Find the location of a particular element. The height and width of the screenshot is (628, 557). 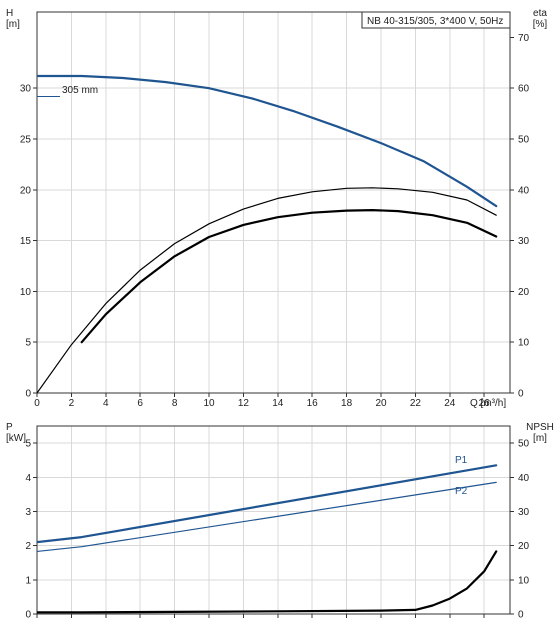

x-tick-label: 0 is located at coordinates (37, 403).